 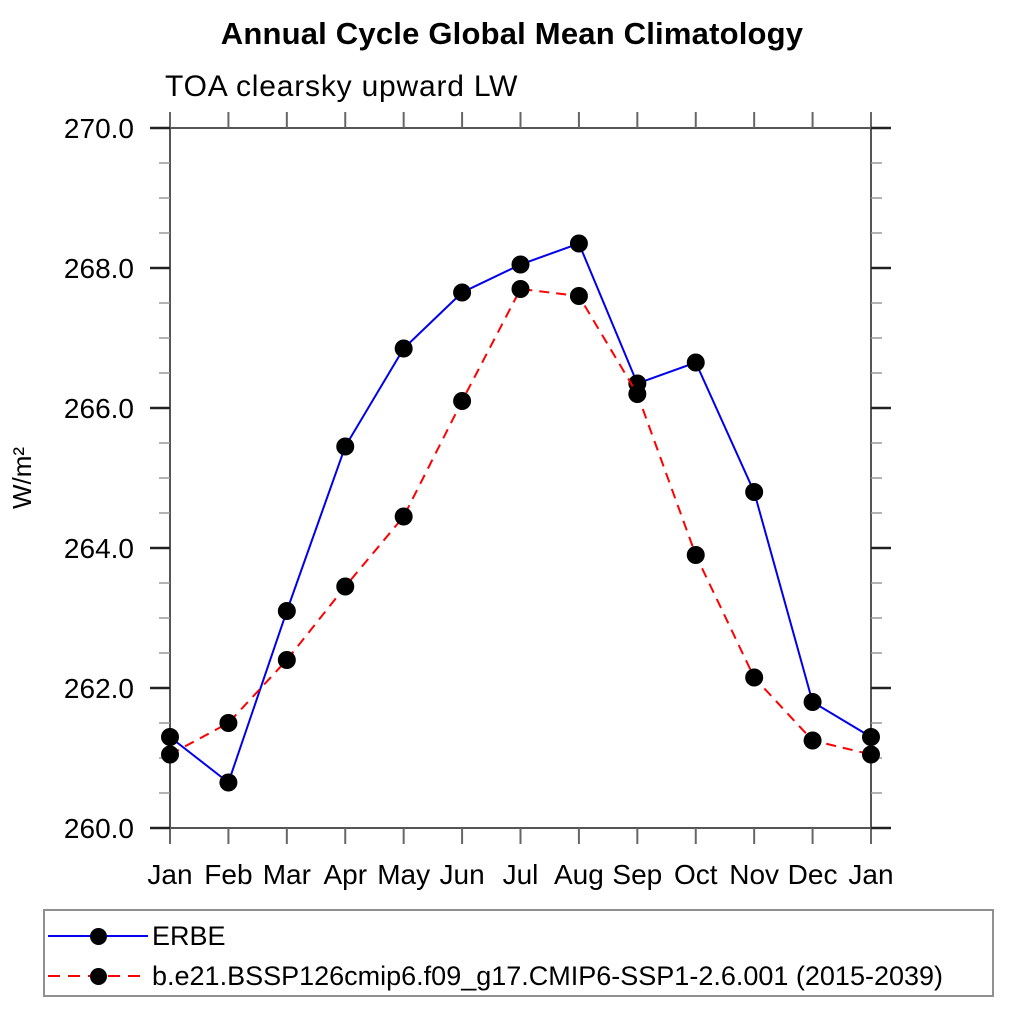 I want to click on x-tick-label: May, so click(x=403, y=874).